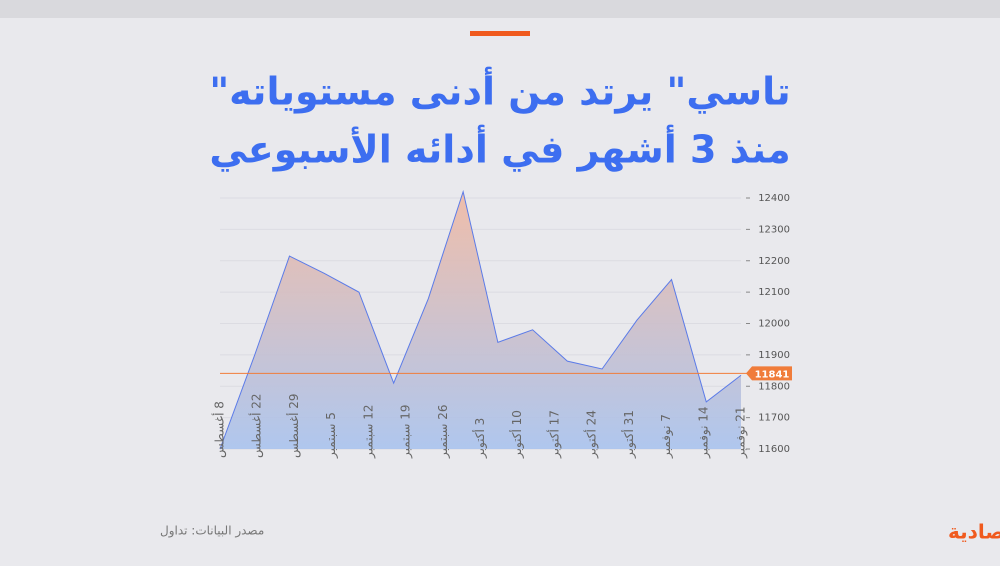 The height and width of the screenshot is (566, 1000). Describe the element at coordinates (294, 425) in the screenshot. I see `x-tick-label: 29 أغسطس` at that location.